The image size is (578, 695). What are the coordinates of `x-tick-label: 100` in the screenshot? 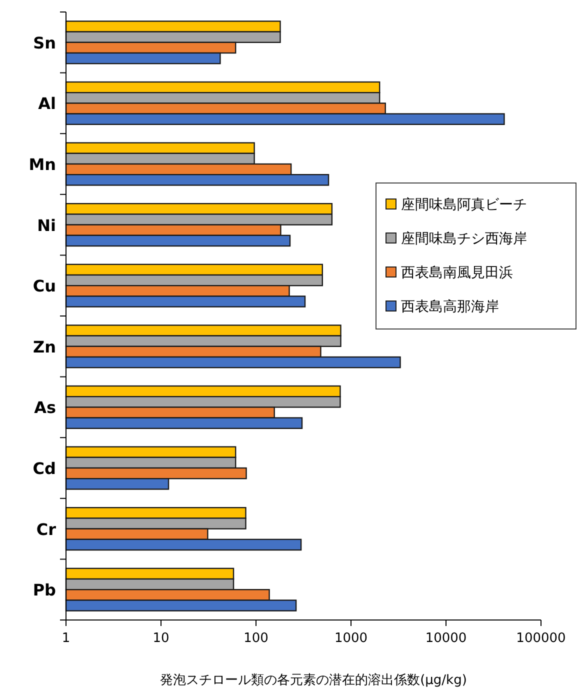 It's located at (256, 638).